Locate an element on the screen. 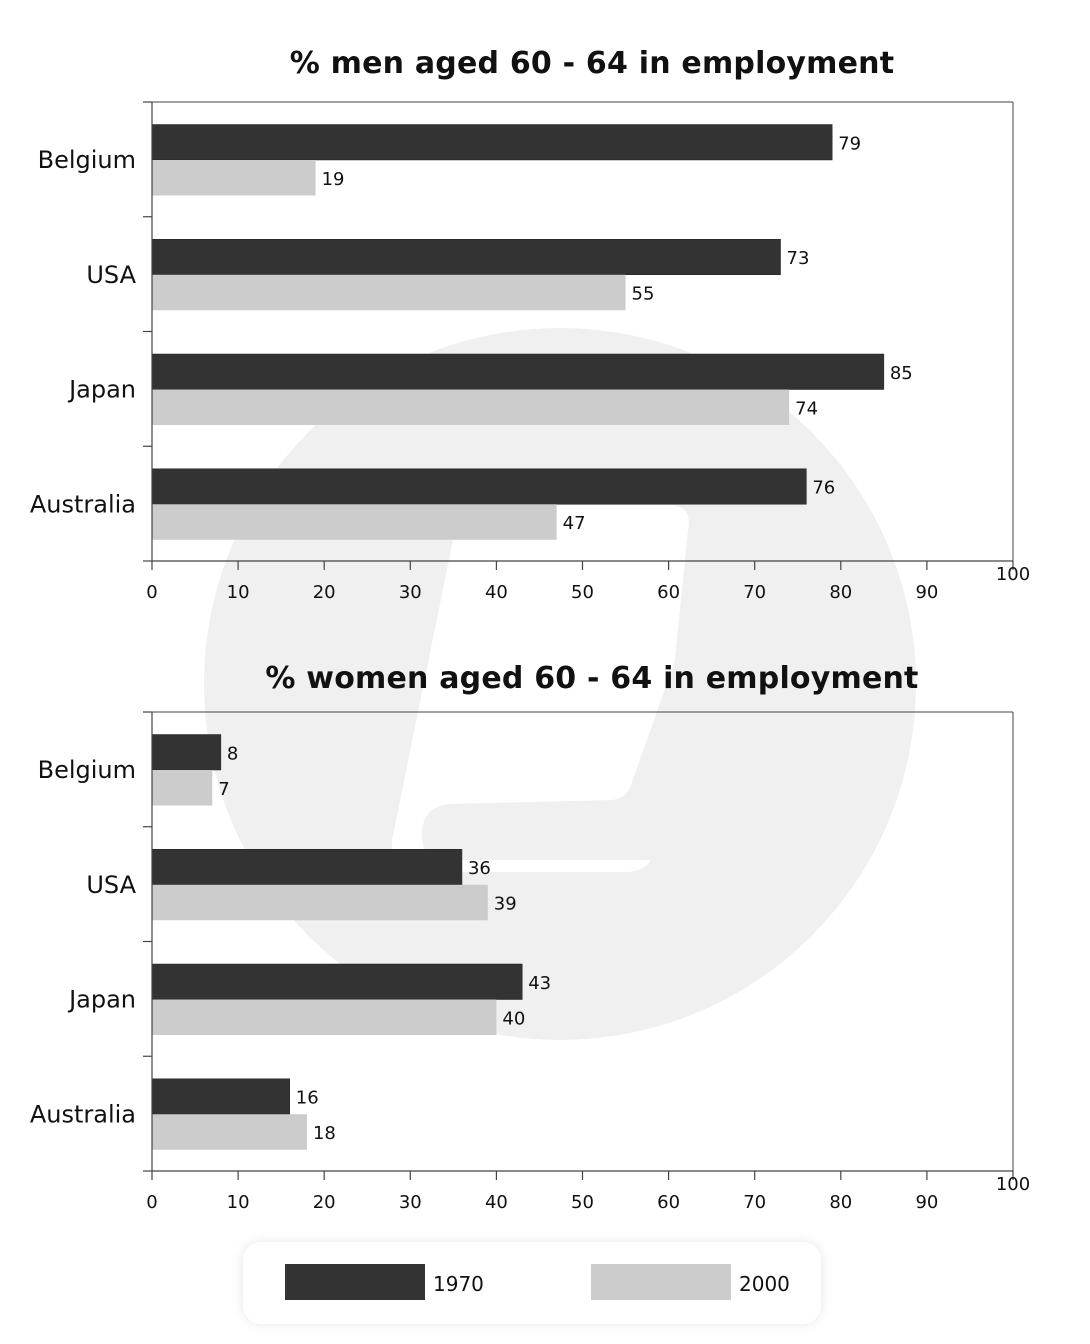 This screenshot has width=1090, height=1344. data-label-australia-1970: 76 is located at coordinates (823, 488).